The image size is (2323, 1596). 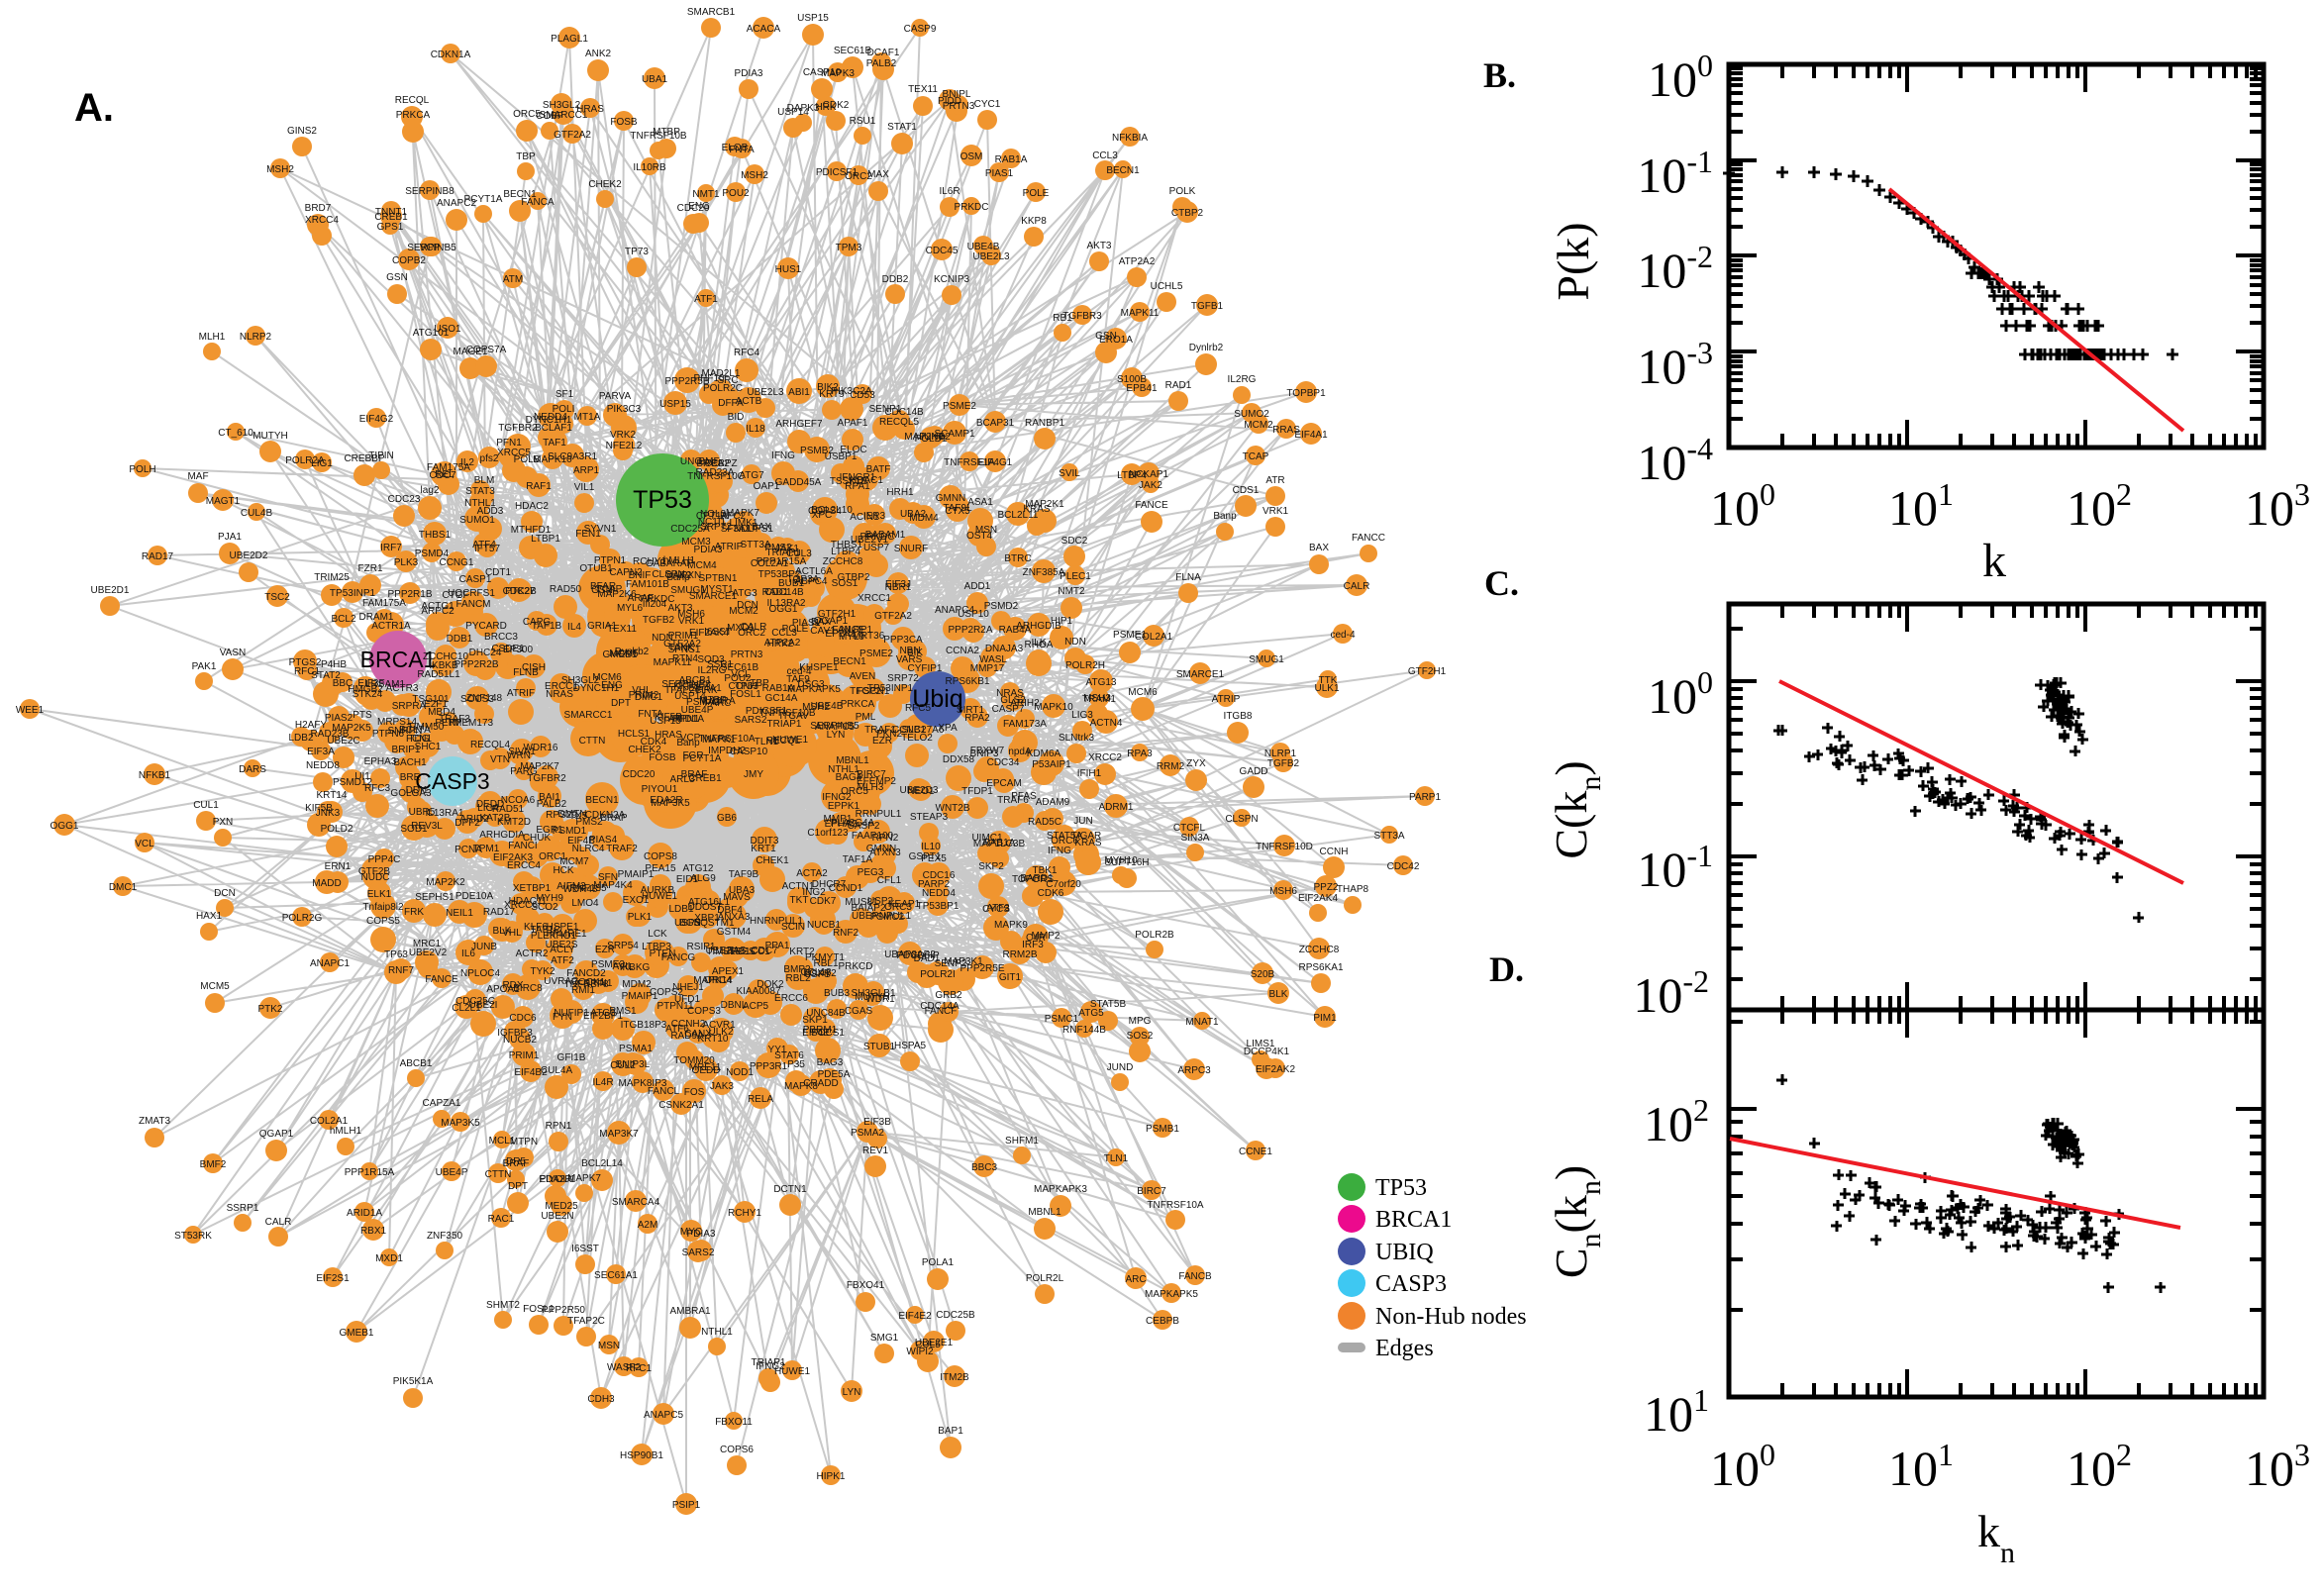 What do you see at coordinates (688, 743) in the screenshot?
I see `svg-text: Banp` at bounding box center [688, 743].